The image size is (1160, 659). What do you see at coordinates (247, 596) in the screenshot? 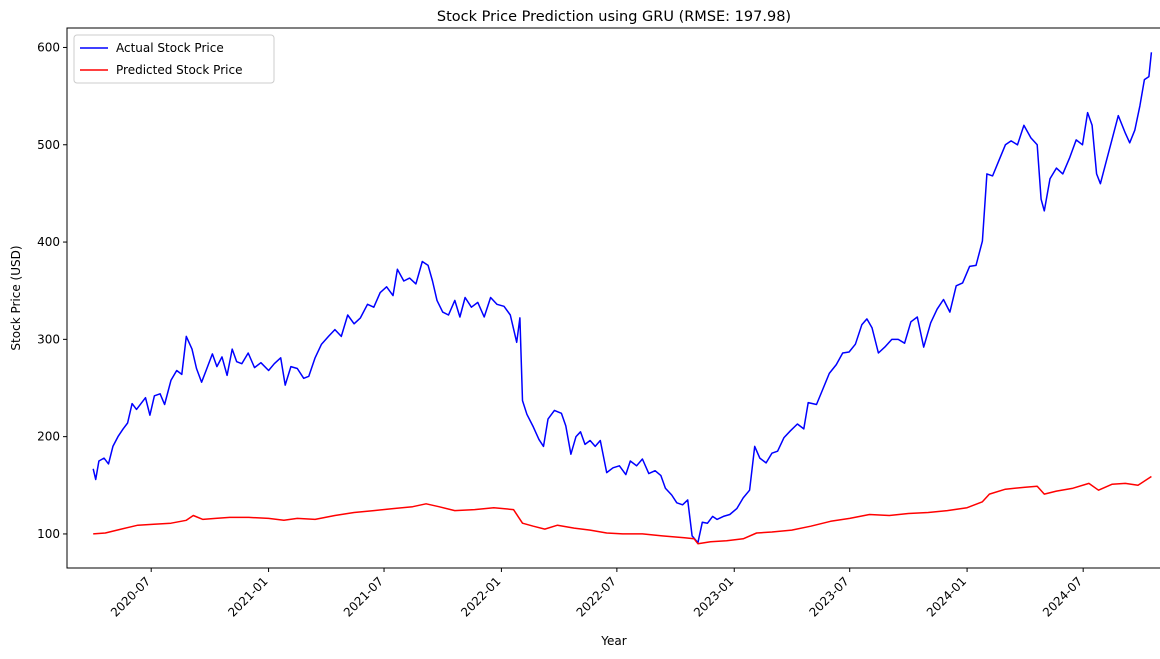
I see `x-tick-label: 2021-01` at bounding box center [247, 596].